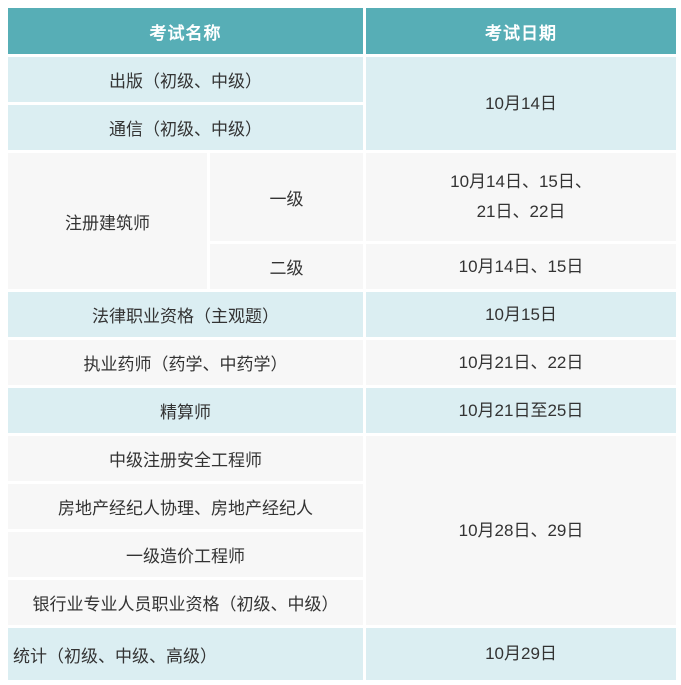 This screenshot has height=685, width=681. Describe the element at coordinates (521, 31) in the screenshot. I see `header-exam-date: 考试日期` at that location.